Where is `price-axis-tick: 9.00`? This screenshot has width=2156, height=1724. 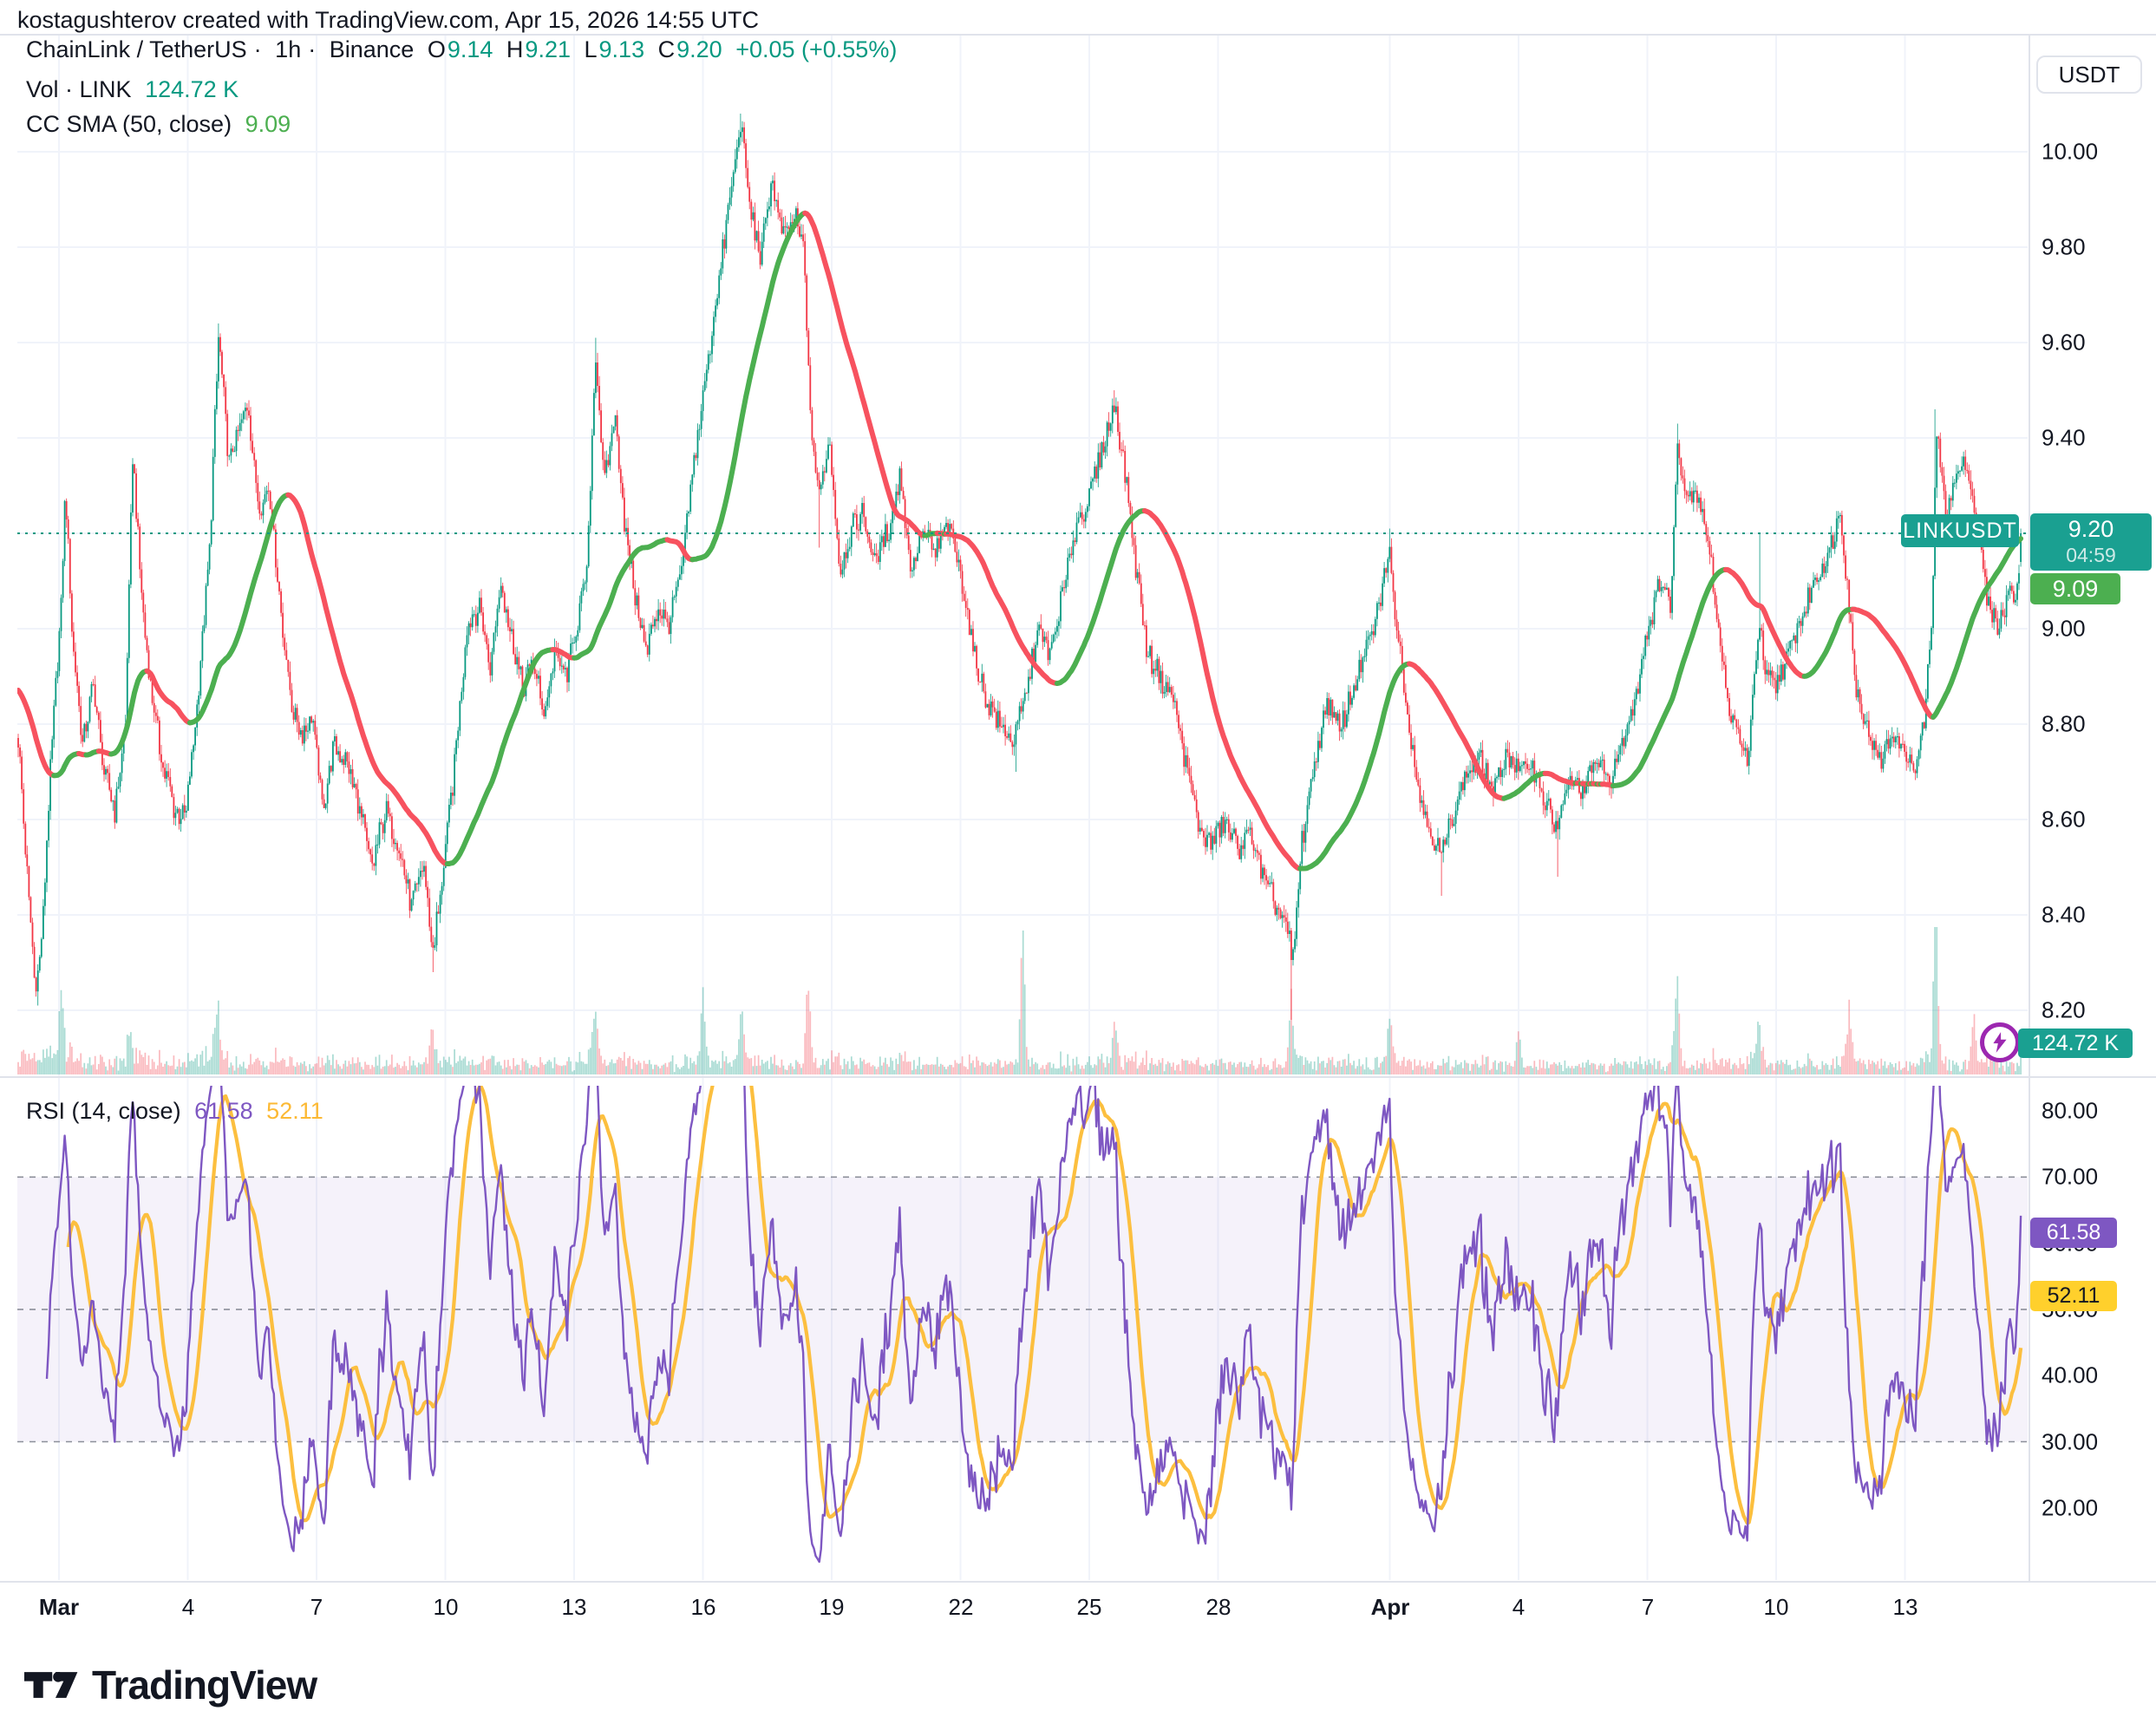 price-axis-tick: 9.00 is located at coordinates (2064, 628).